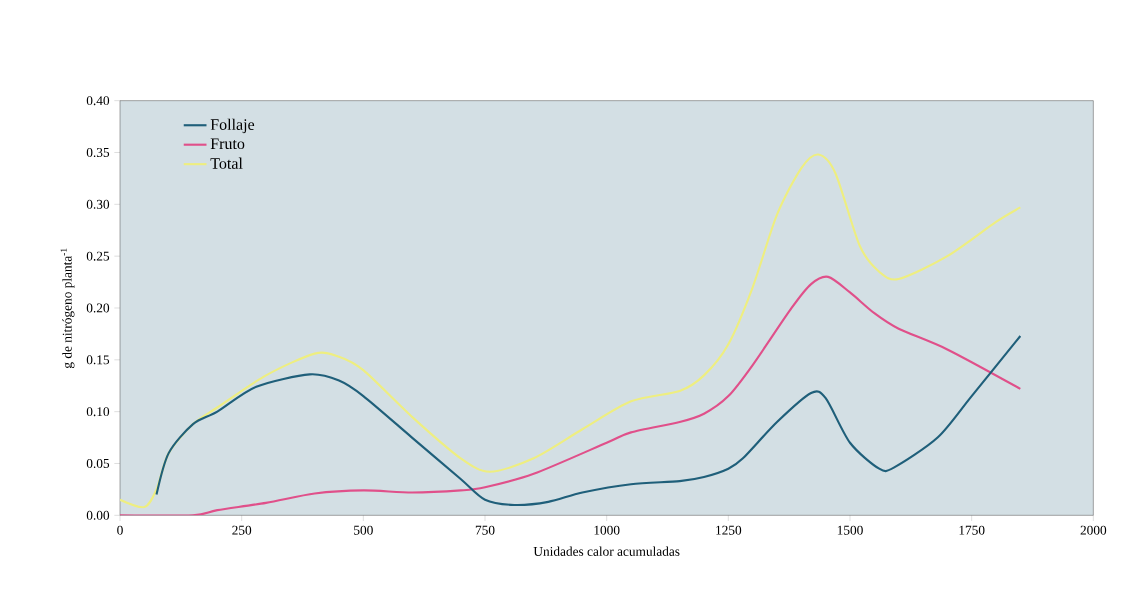 This screenshot has width=1124, height=598. I want to click on x-axis-title: Unidades calor acumuladas, so click(606, 551).